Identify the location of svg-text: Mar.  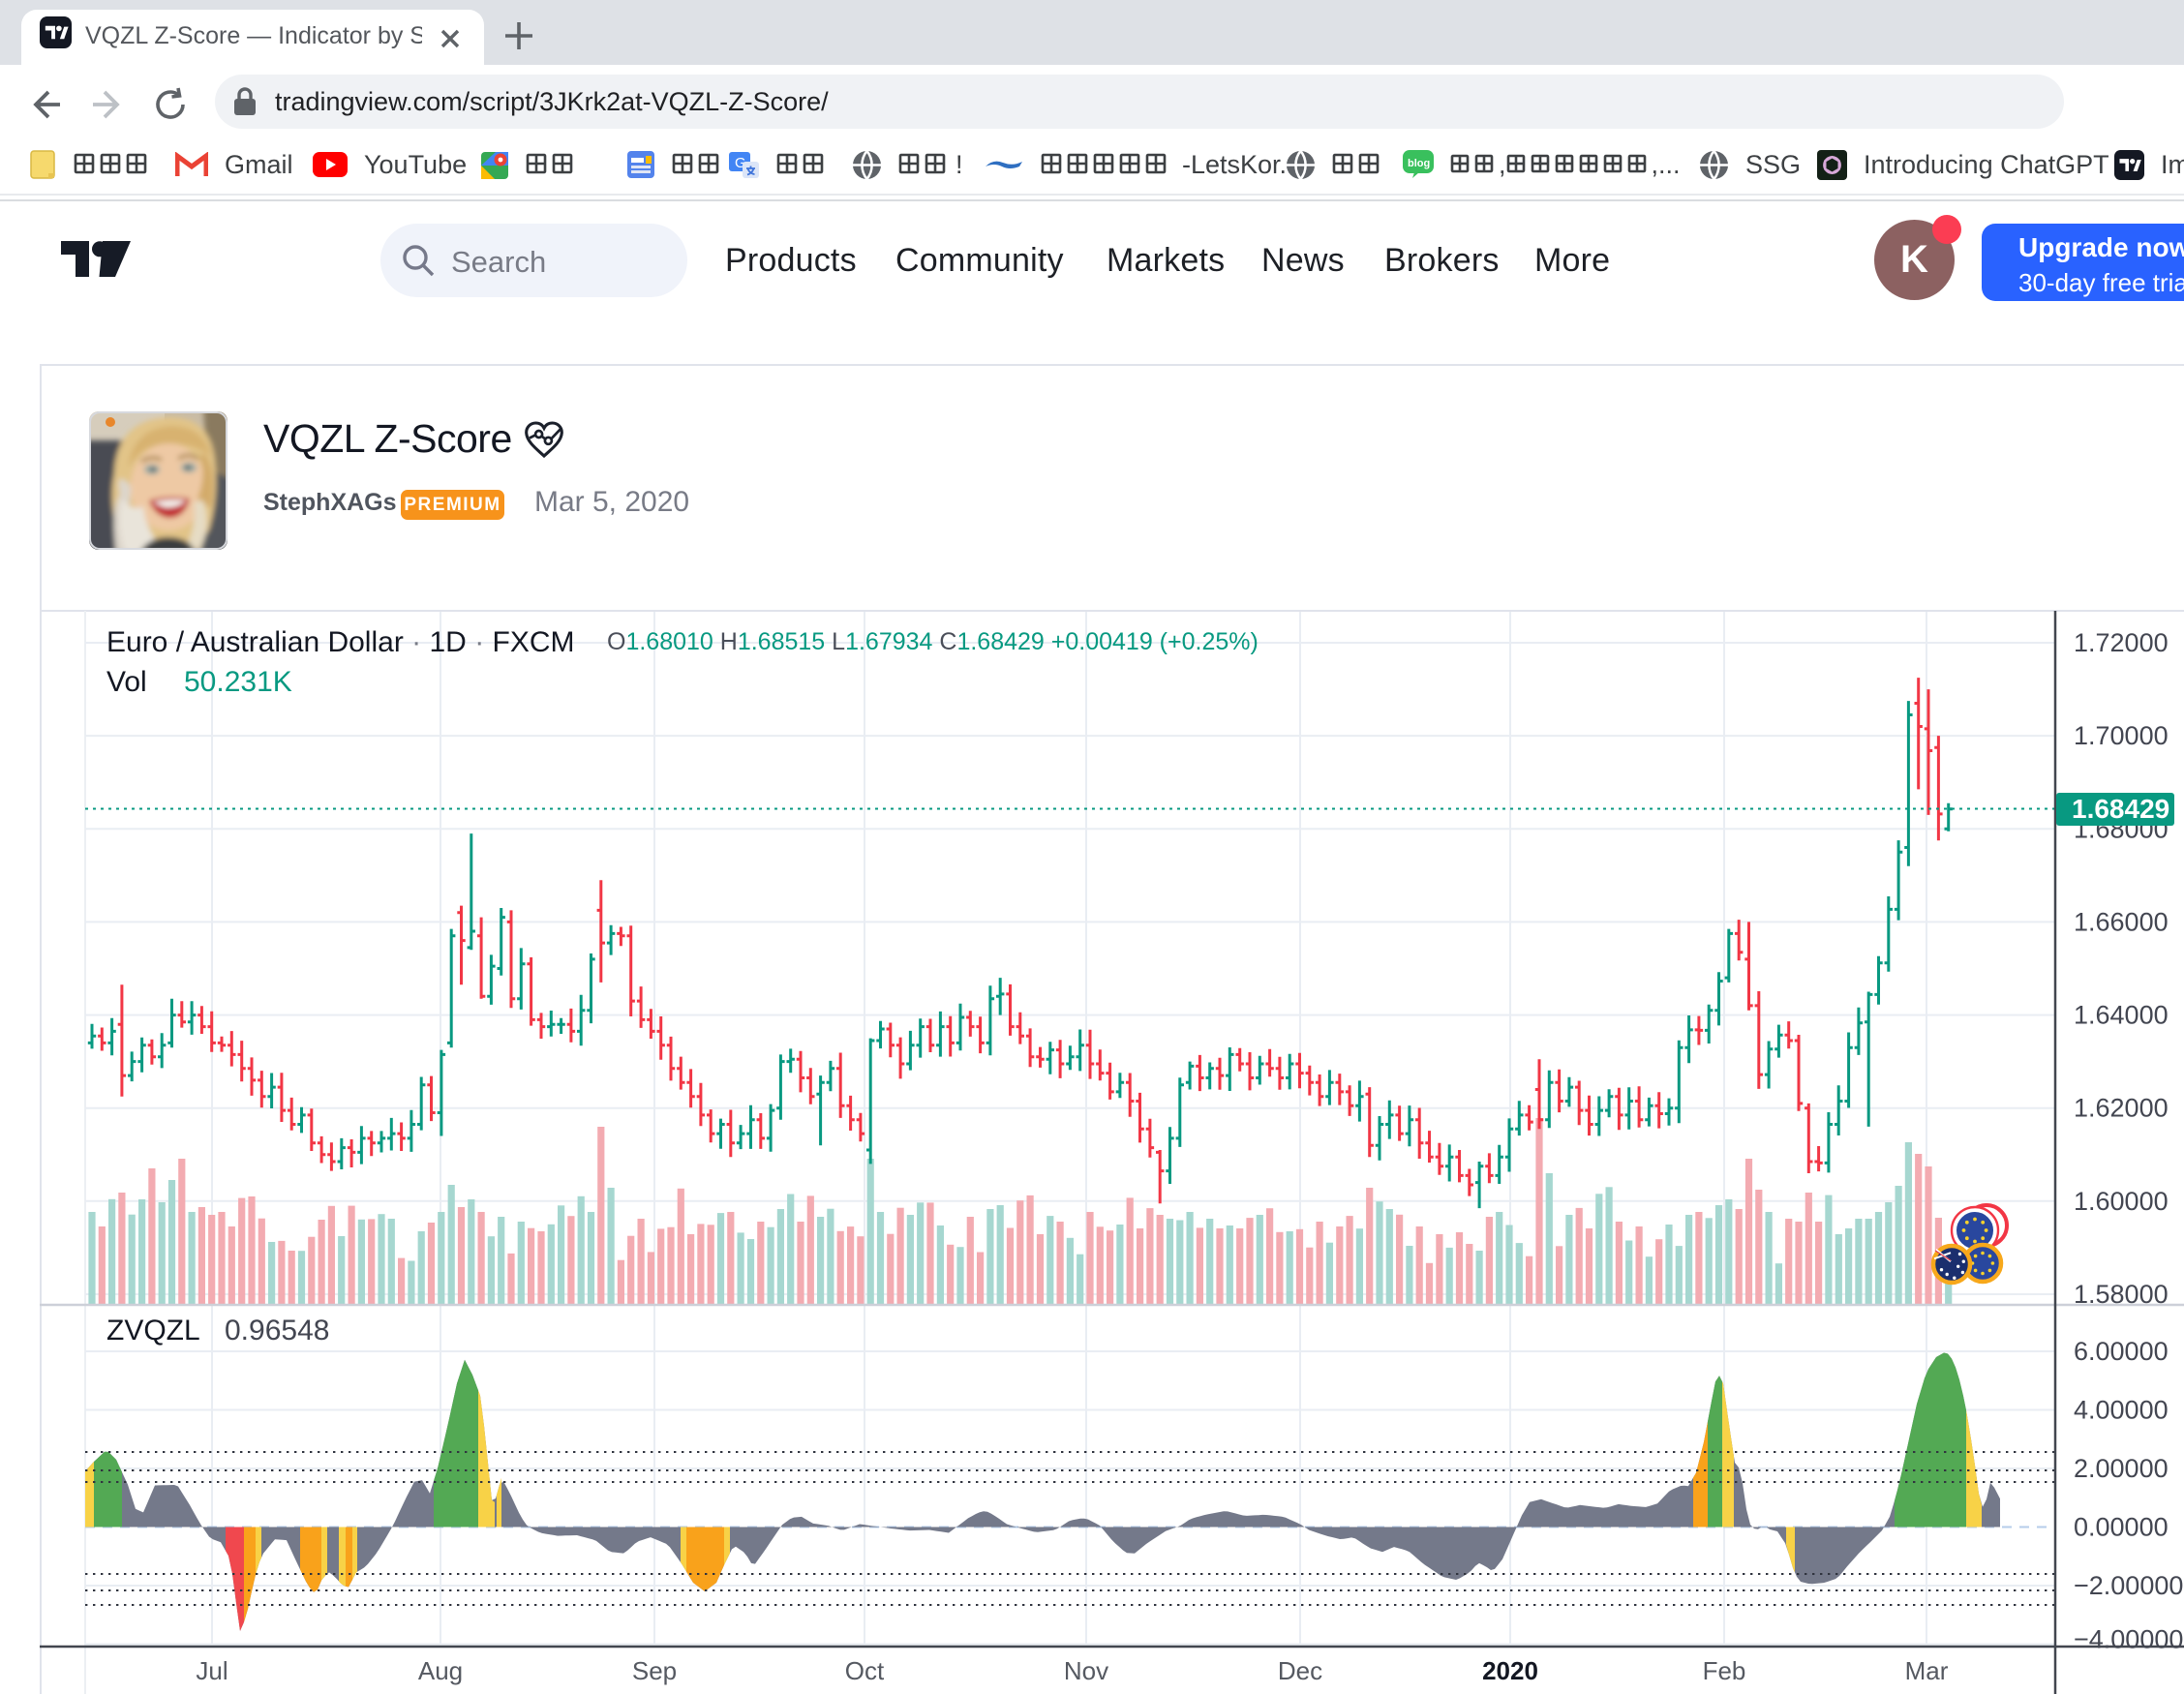
(1927, 1670).